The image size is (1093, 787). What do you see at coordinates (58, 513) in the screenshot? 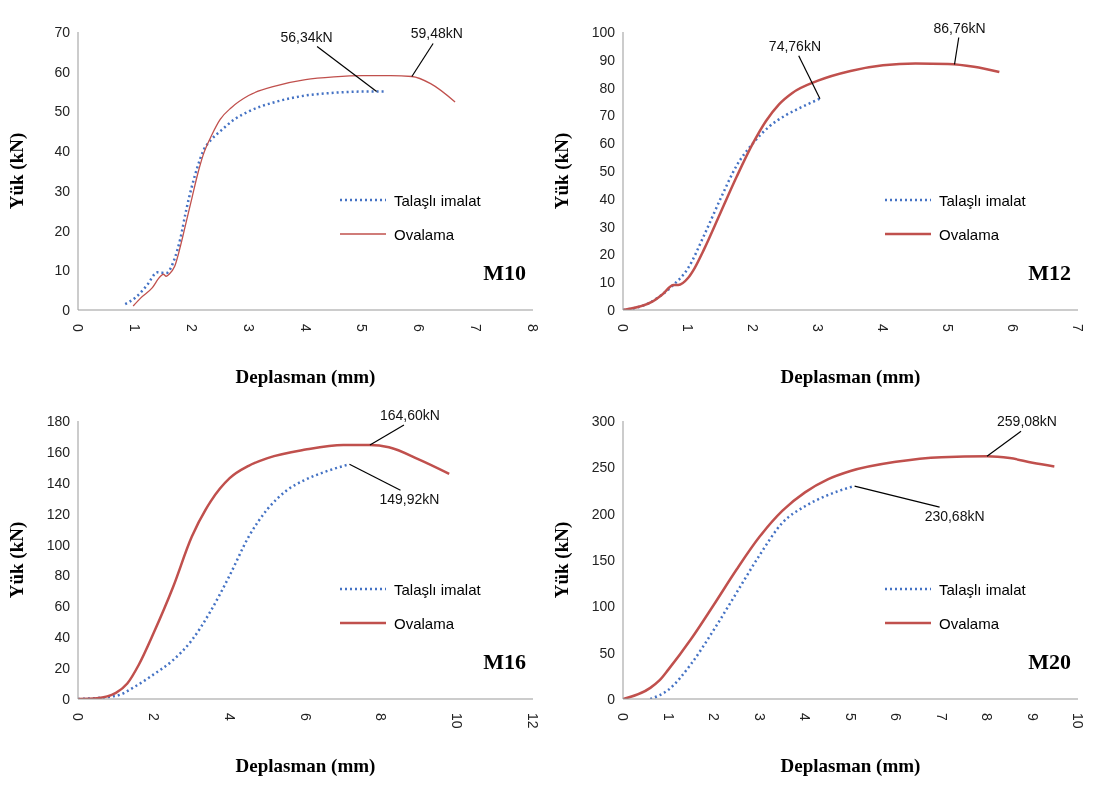
I see `y-tick-label: 120` at bounding box center [58, 513].